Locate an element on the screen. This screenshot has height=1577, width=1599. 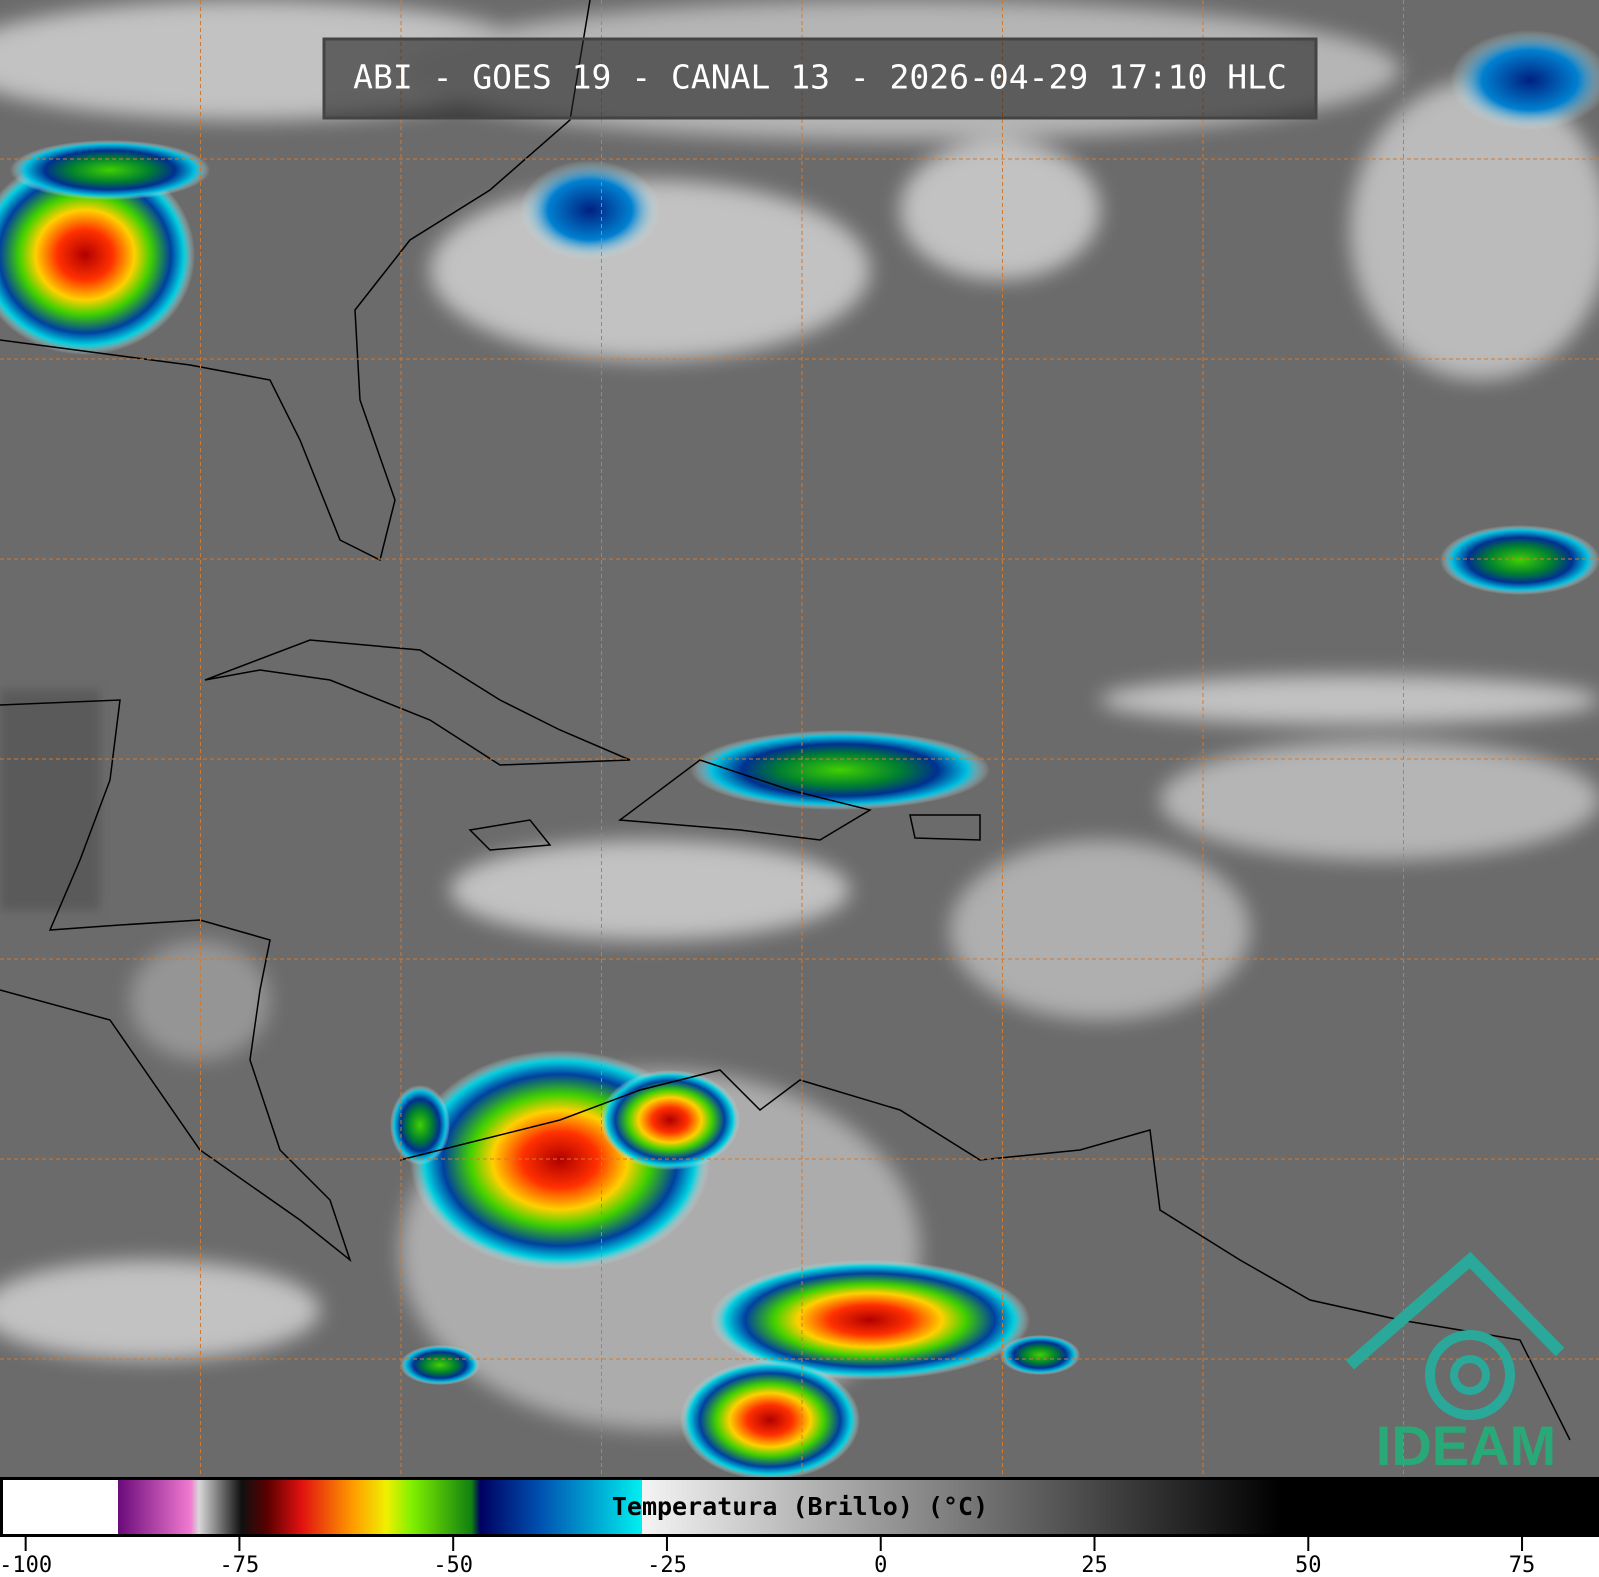
colorbar-tick-label: -25 is located at coordinates (667, 1565).